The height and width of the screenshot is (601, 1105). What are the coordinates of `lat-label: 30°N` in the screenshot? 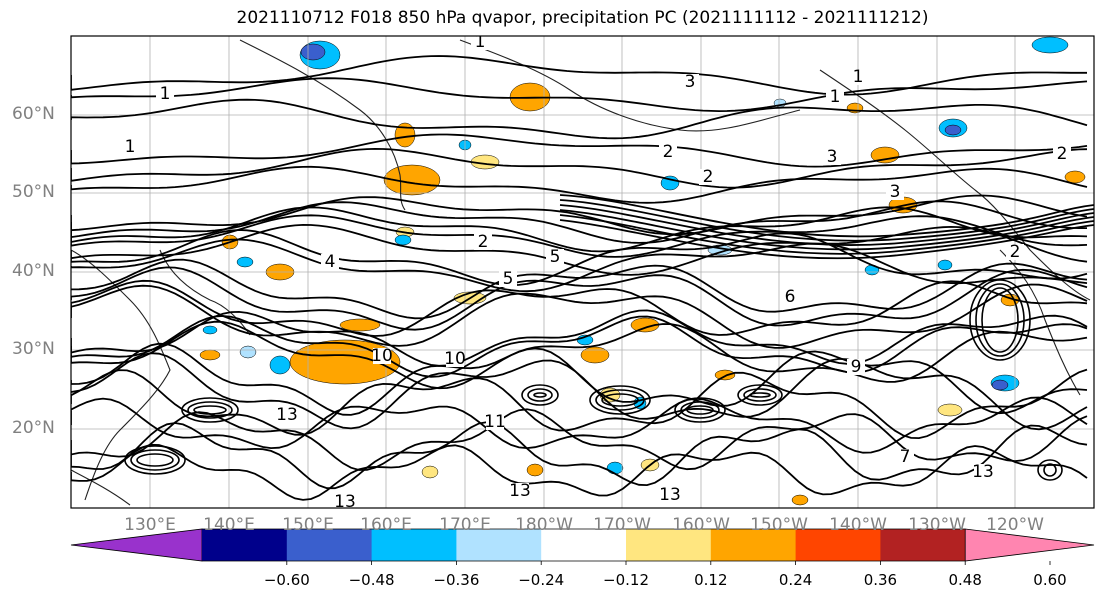 It's located at (33, 349).